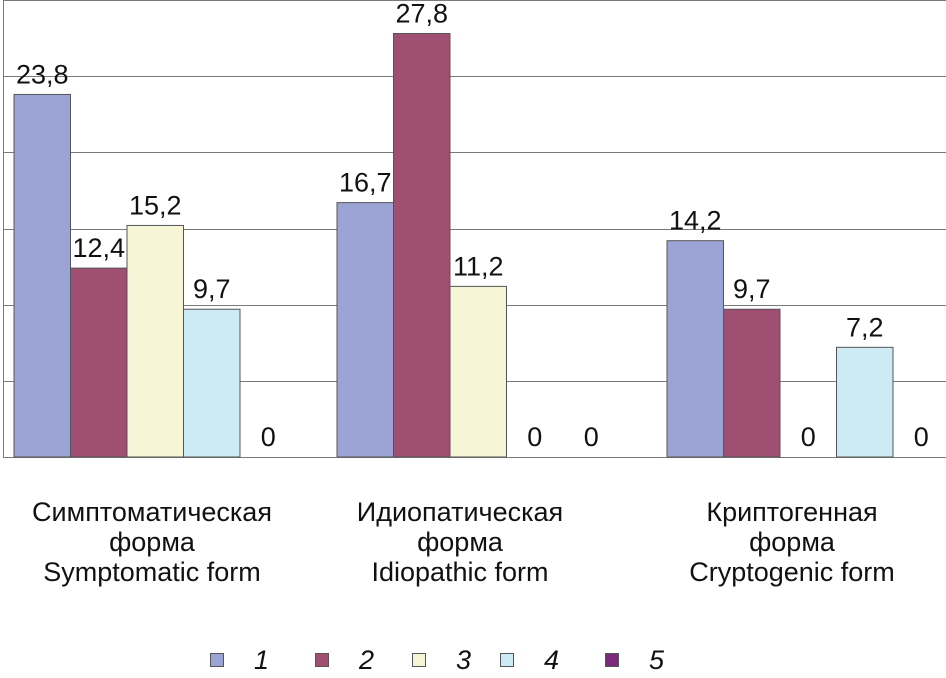  Describe the element at coordinates (695, 221) in the screenshot. I see `data-label: 14,2` at that location.